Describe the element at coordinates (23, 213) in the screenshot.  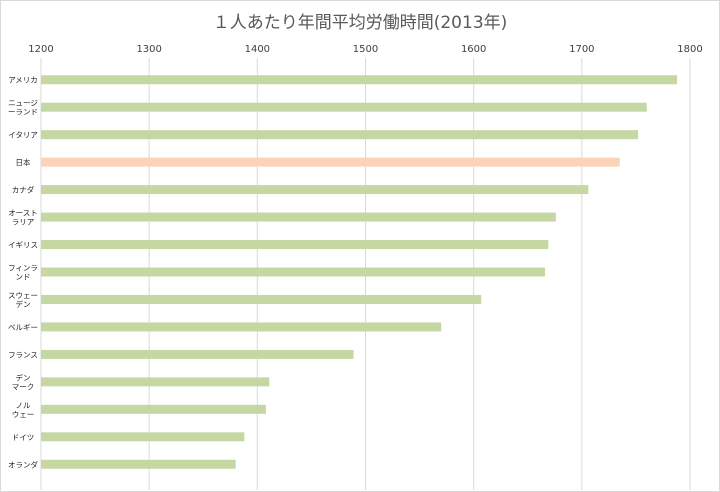
I see `category-label: オースト` at that location.